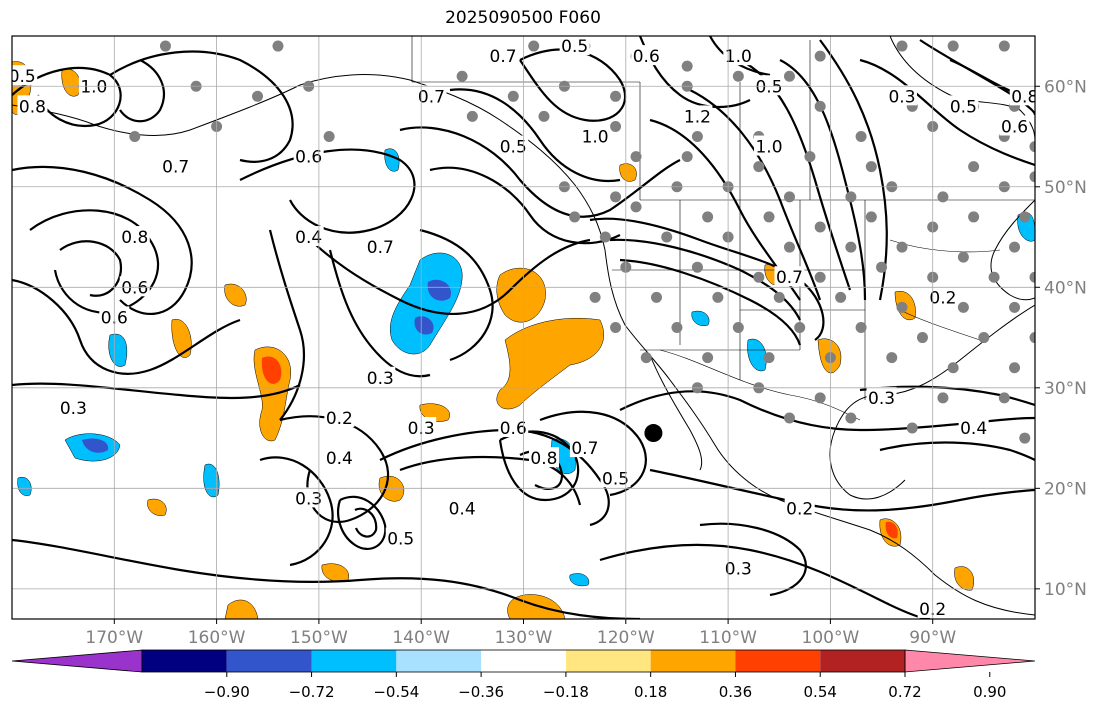  What do you see at coordinates (181, 338) in the screenshot?
I see `shade-orange-b` at bounding box center [181, 338].